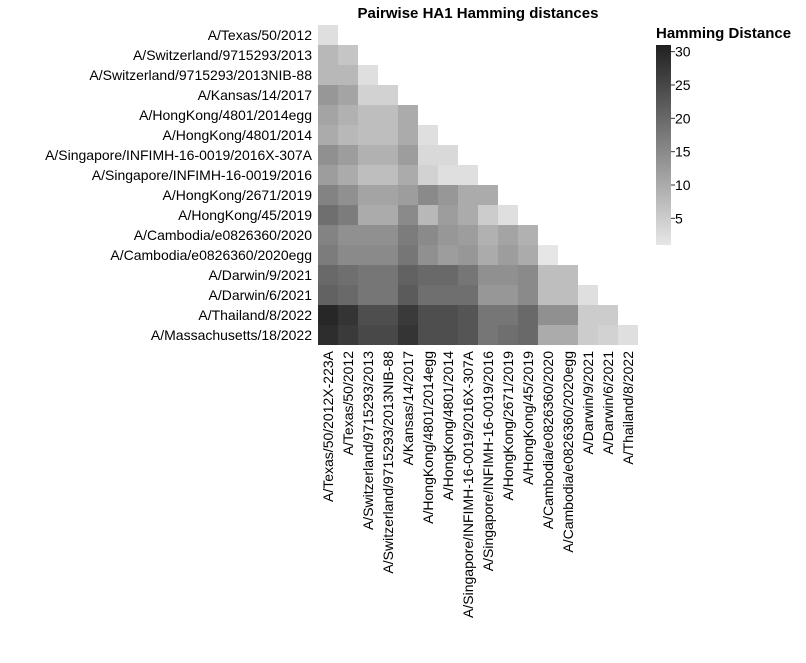 The height and width of the screenshot is (663, 806). Describe the element at coordinates (260, 295) in the screenshot. I see `y-tick-label: A/Darwin/6/2021` at that location.